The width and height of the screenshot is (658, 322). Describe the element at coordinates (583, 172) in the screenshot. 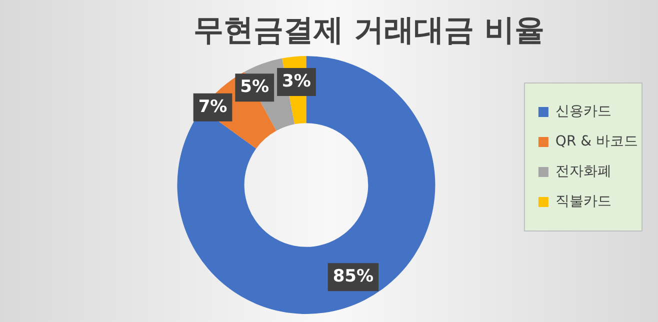

I see `legend-label: 전자화폐` at that location.